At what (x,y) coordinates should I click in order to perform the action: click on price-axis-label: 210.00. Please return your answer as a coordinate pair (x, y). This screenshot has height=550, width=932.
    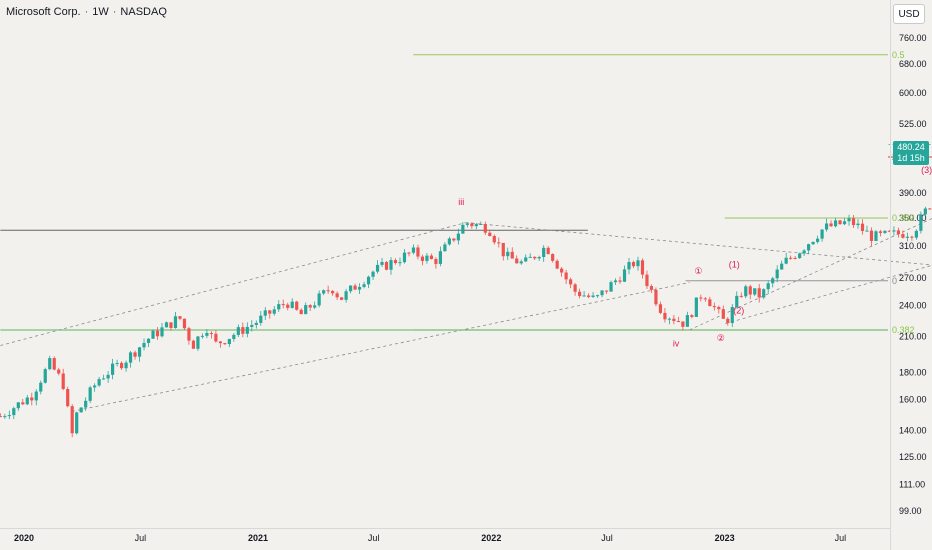
    Looking at the image, I should click on (913, 336).